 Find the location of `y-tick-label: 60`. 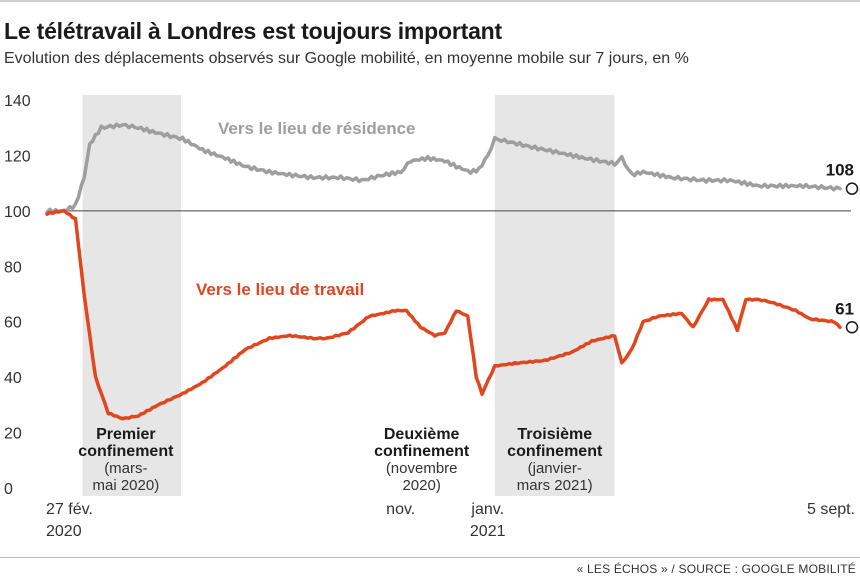

y-tick-label: 60 is located at coordinates (13, 323).